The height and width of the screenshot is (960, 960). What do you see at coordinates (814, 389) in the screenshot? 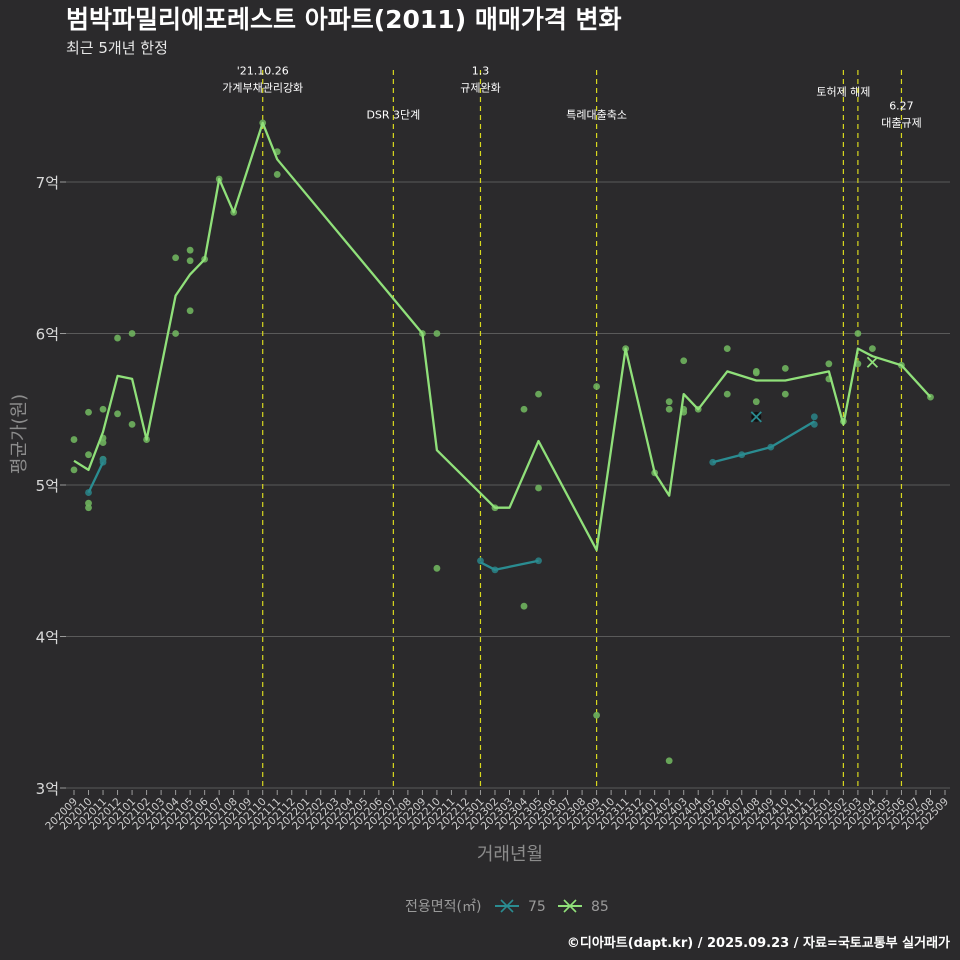
I see `series-markers` at bounding box center [814, 389].